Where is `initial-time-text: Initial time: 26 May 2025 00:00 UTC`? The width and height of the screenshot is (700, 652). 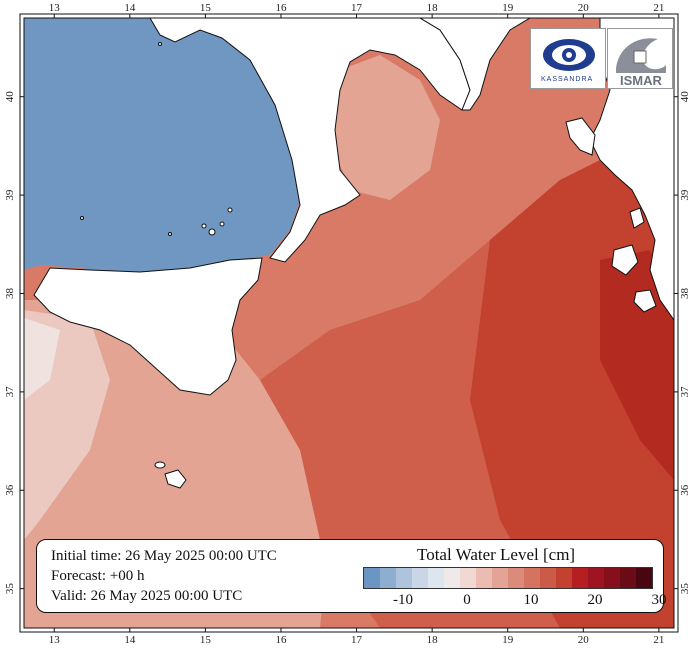
initial-time-text: Initial time: 26 May 2025 00:00 UTC is located at coordinates (164, 556).